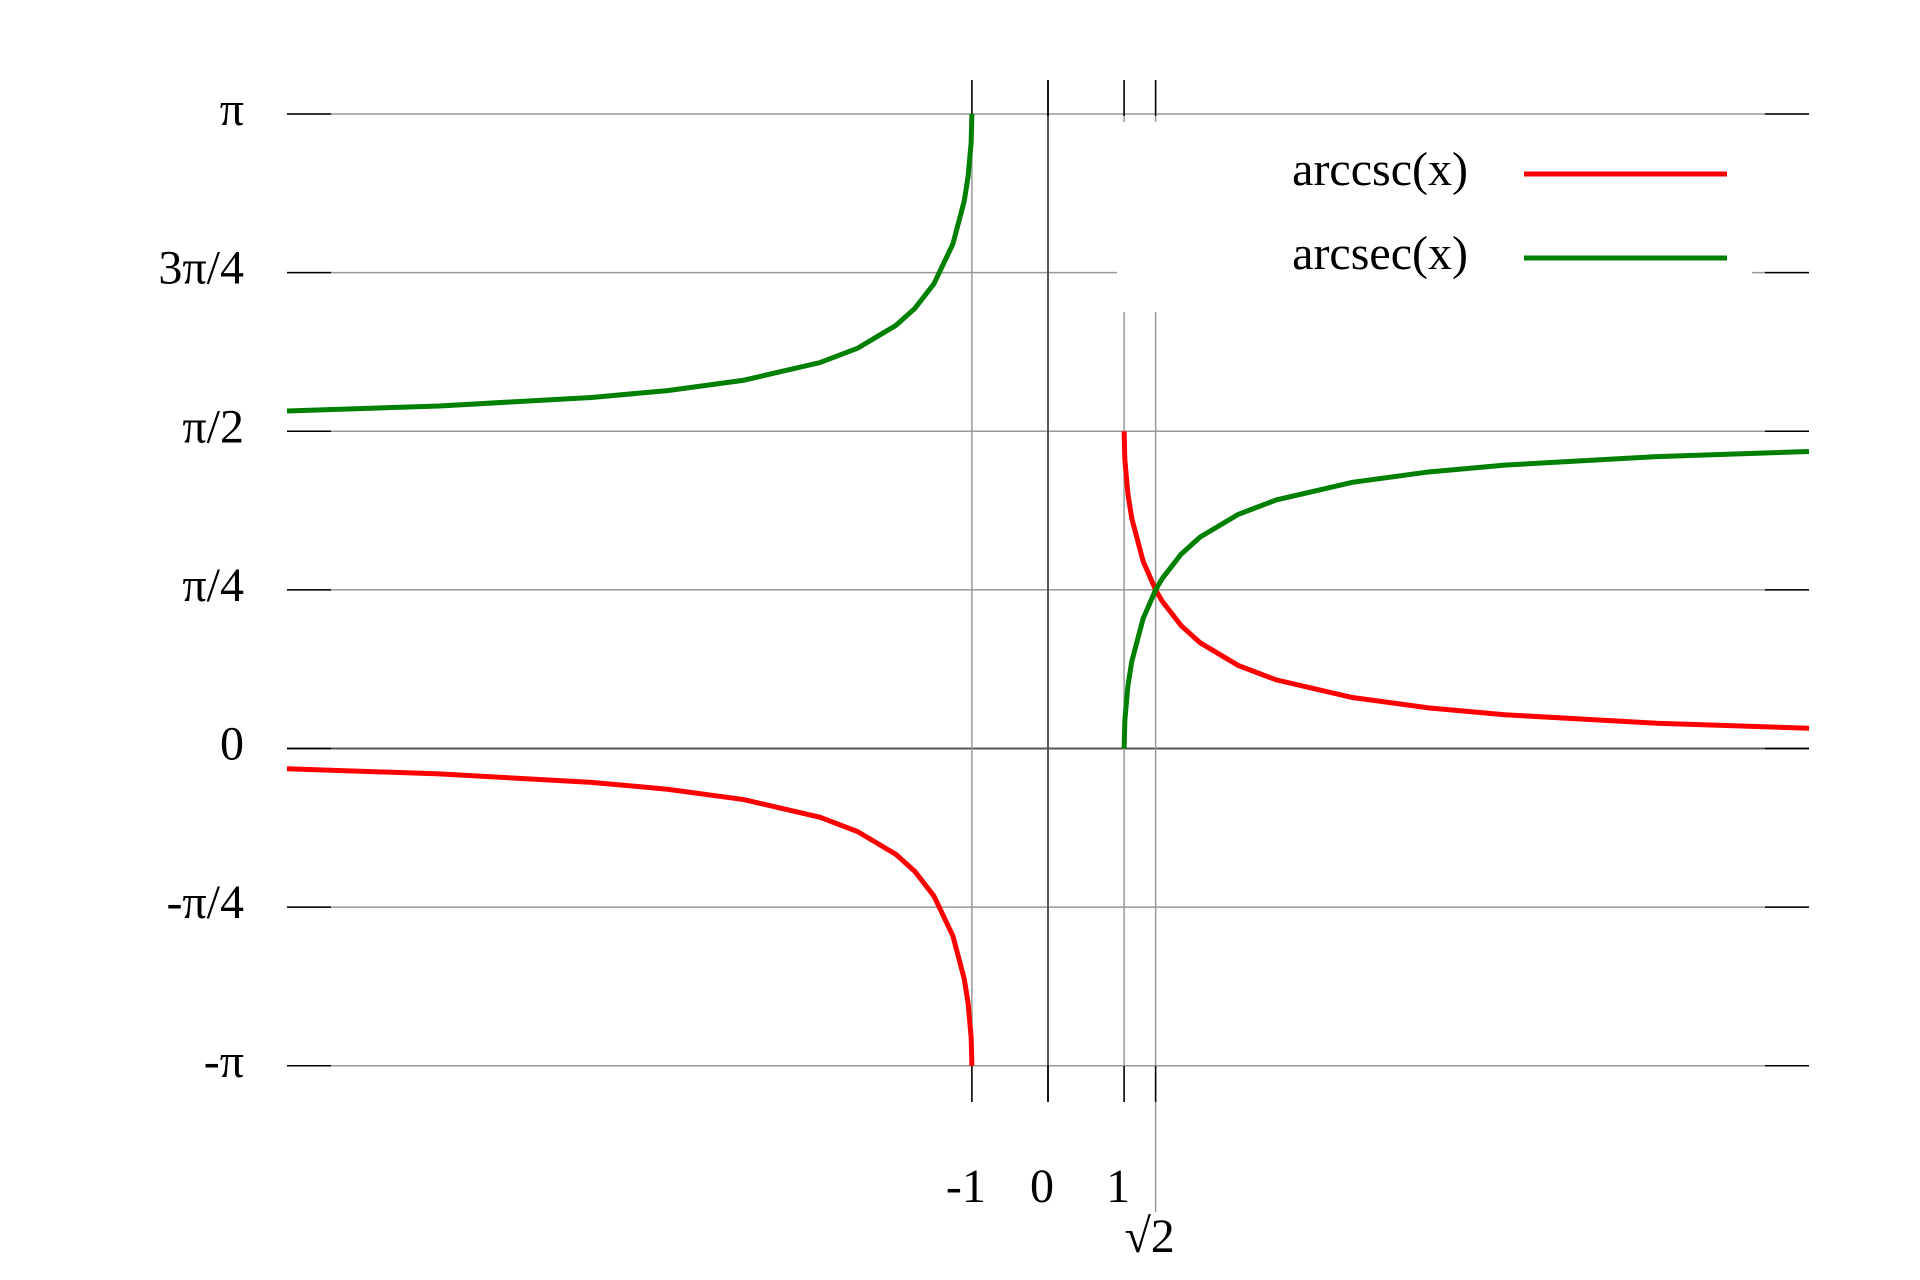  Describe the element at coordinates (205, 902) in the screenshot. I see `y-tick-label: -π/4` at that location.